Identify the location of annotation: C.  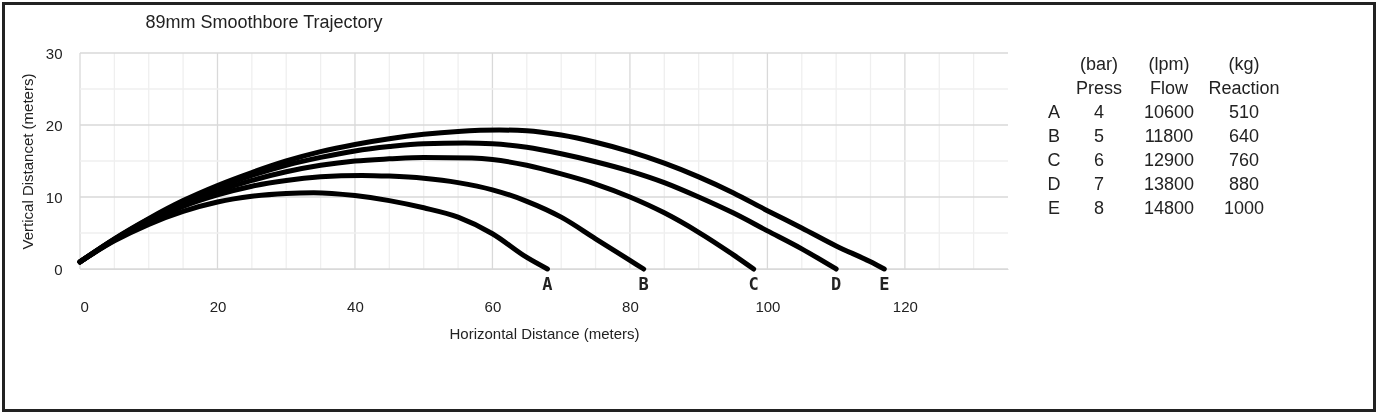
(753, 284).